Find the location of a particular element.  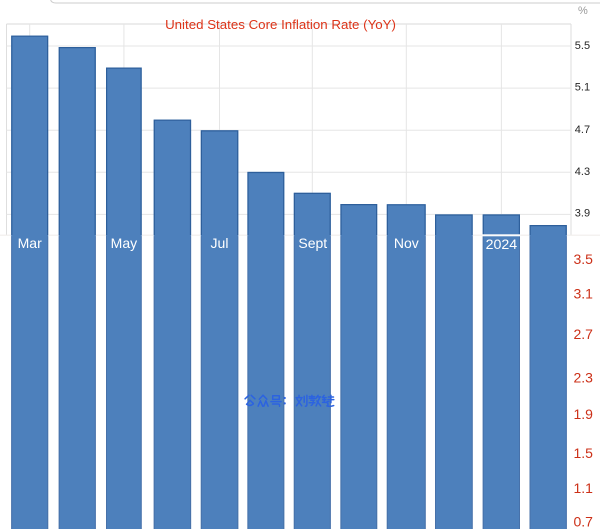

svg-text: May is located at coordinates (124, 243).